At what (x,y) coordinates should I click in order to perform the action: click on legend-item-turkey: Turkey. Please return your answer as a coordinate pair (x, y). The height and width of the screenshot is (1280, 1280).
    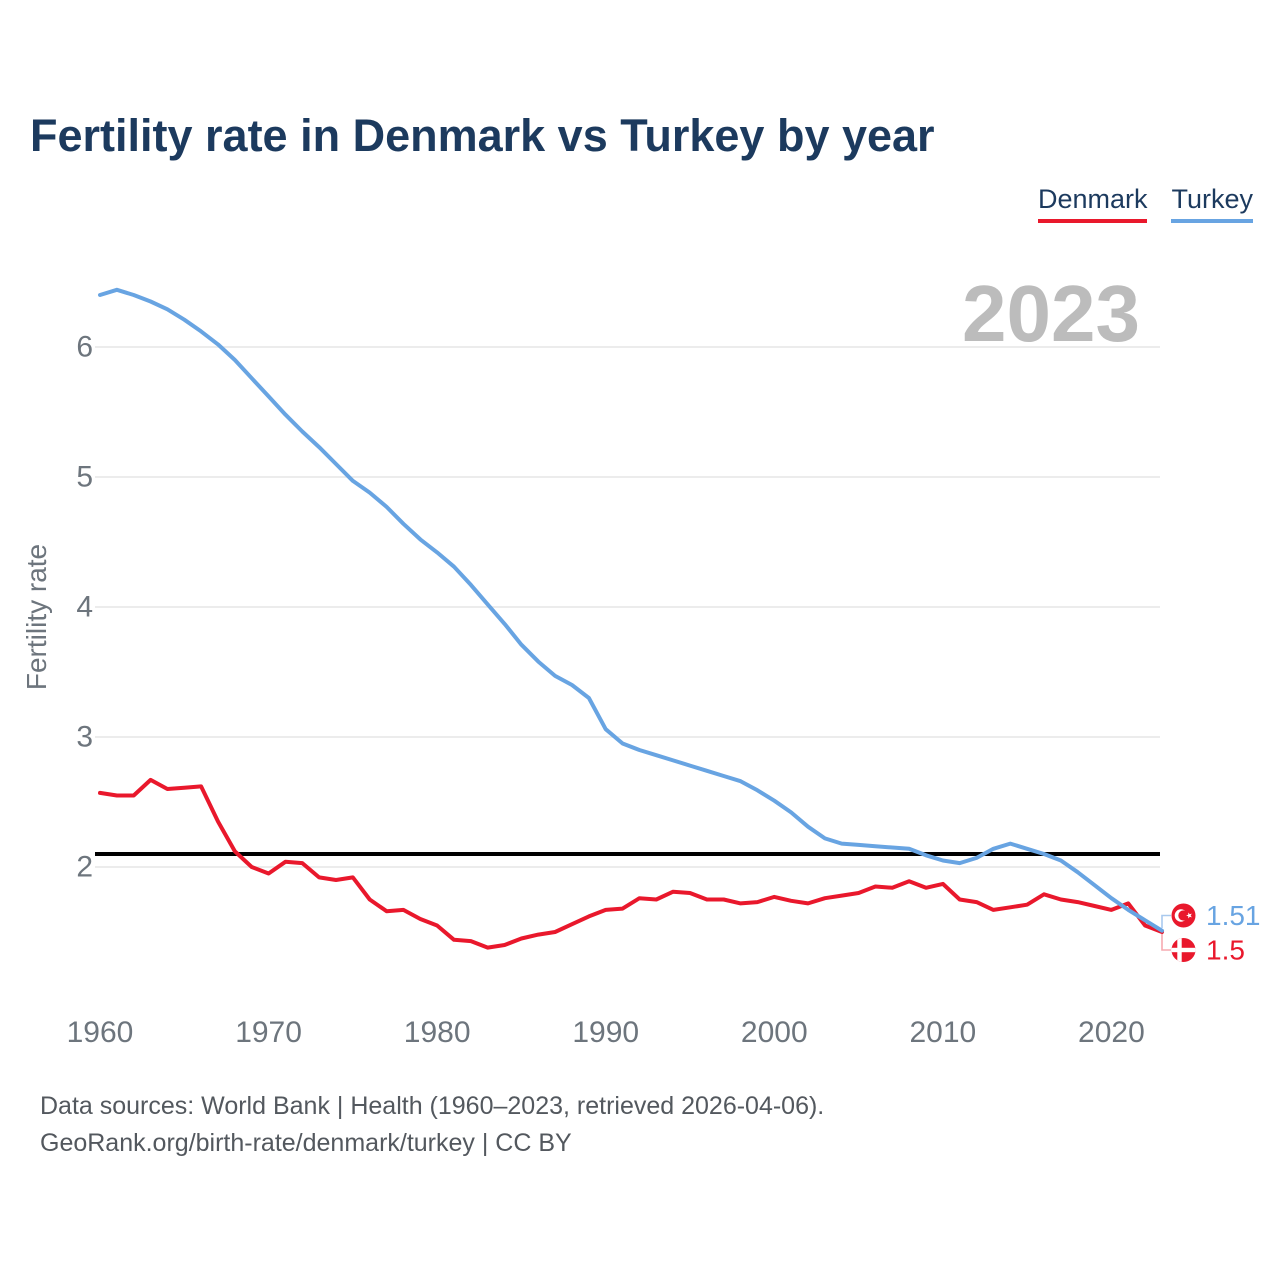
    Looking at the image, I should click on (1212, 203).